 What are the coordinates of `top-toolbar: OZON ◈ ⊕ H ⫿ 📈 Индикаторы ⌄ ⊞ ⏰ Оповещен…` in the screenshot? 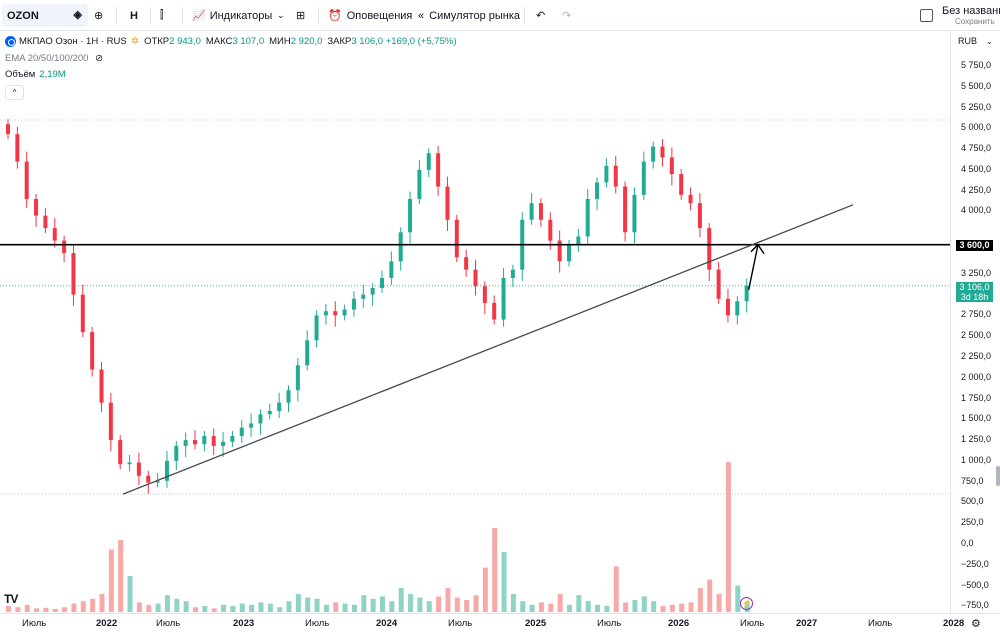 It's located at (500, 15).